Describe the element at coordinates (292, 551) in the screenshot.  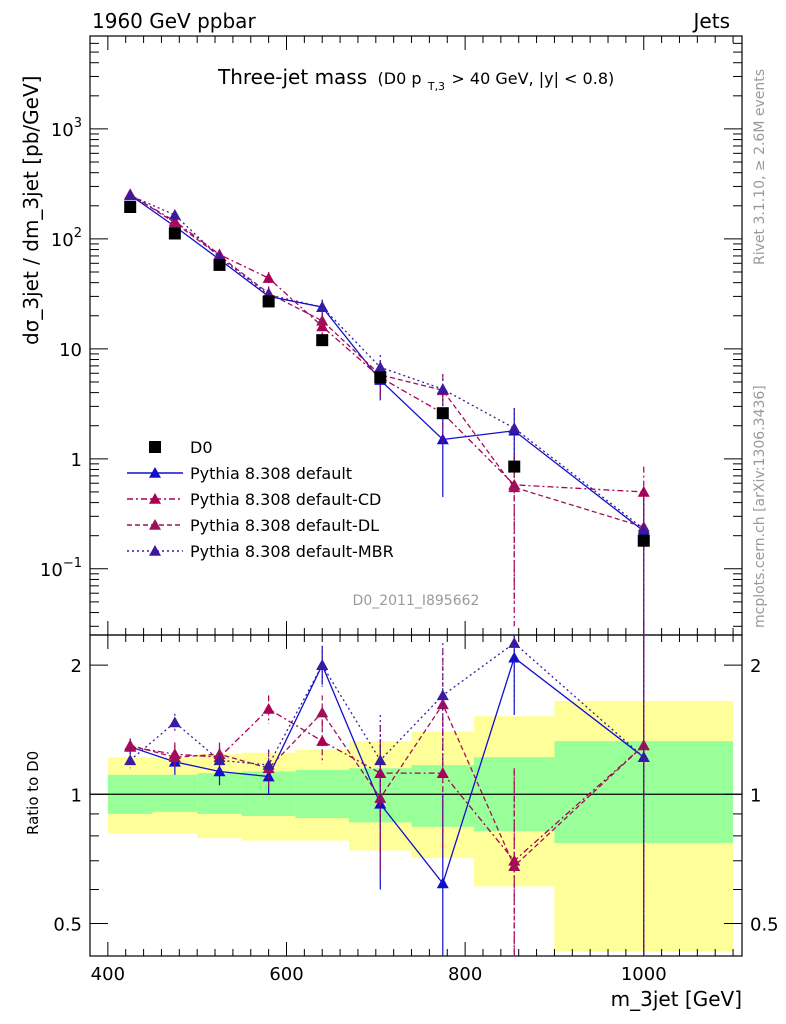
I see `legend-label: Pythia 8.308 default-MBR` at that location.